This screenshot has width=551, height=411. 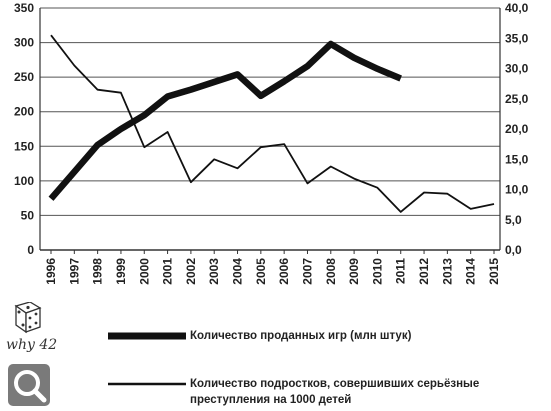 What do you see at coordinates (517, 8) in the screenshot?
I see `y-right-tick-label: 40,0` at bounding box center [517, 8].